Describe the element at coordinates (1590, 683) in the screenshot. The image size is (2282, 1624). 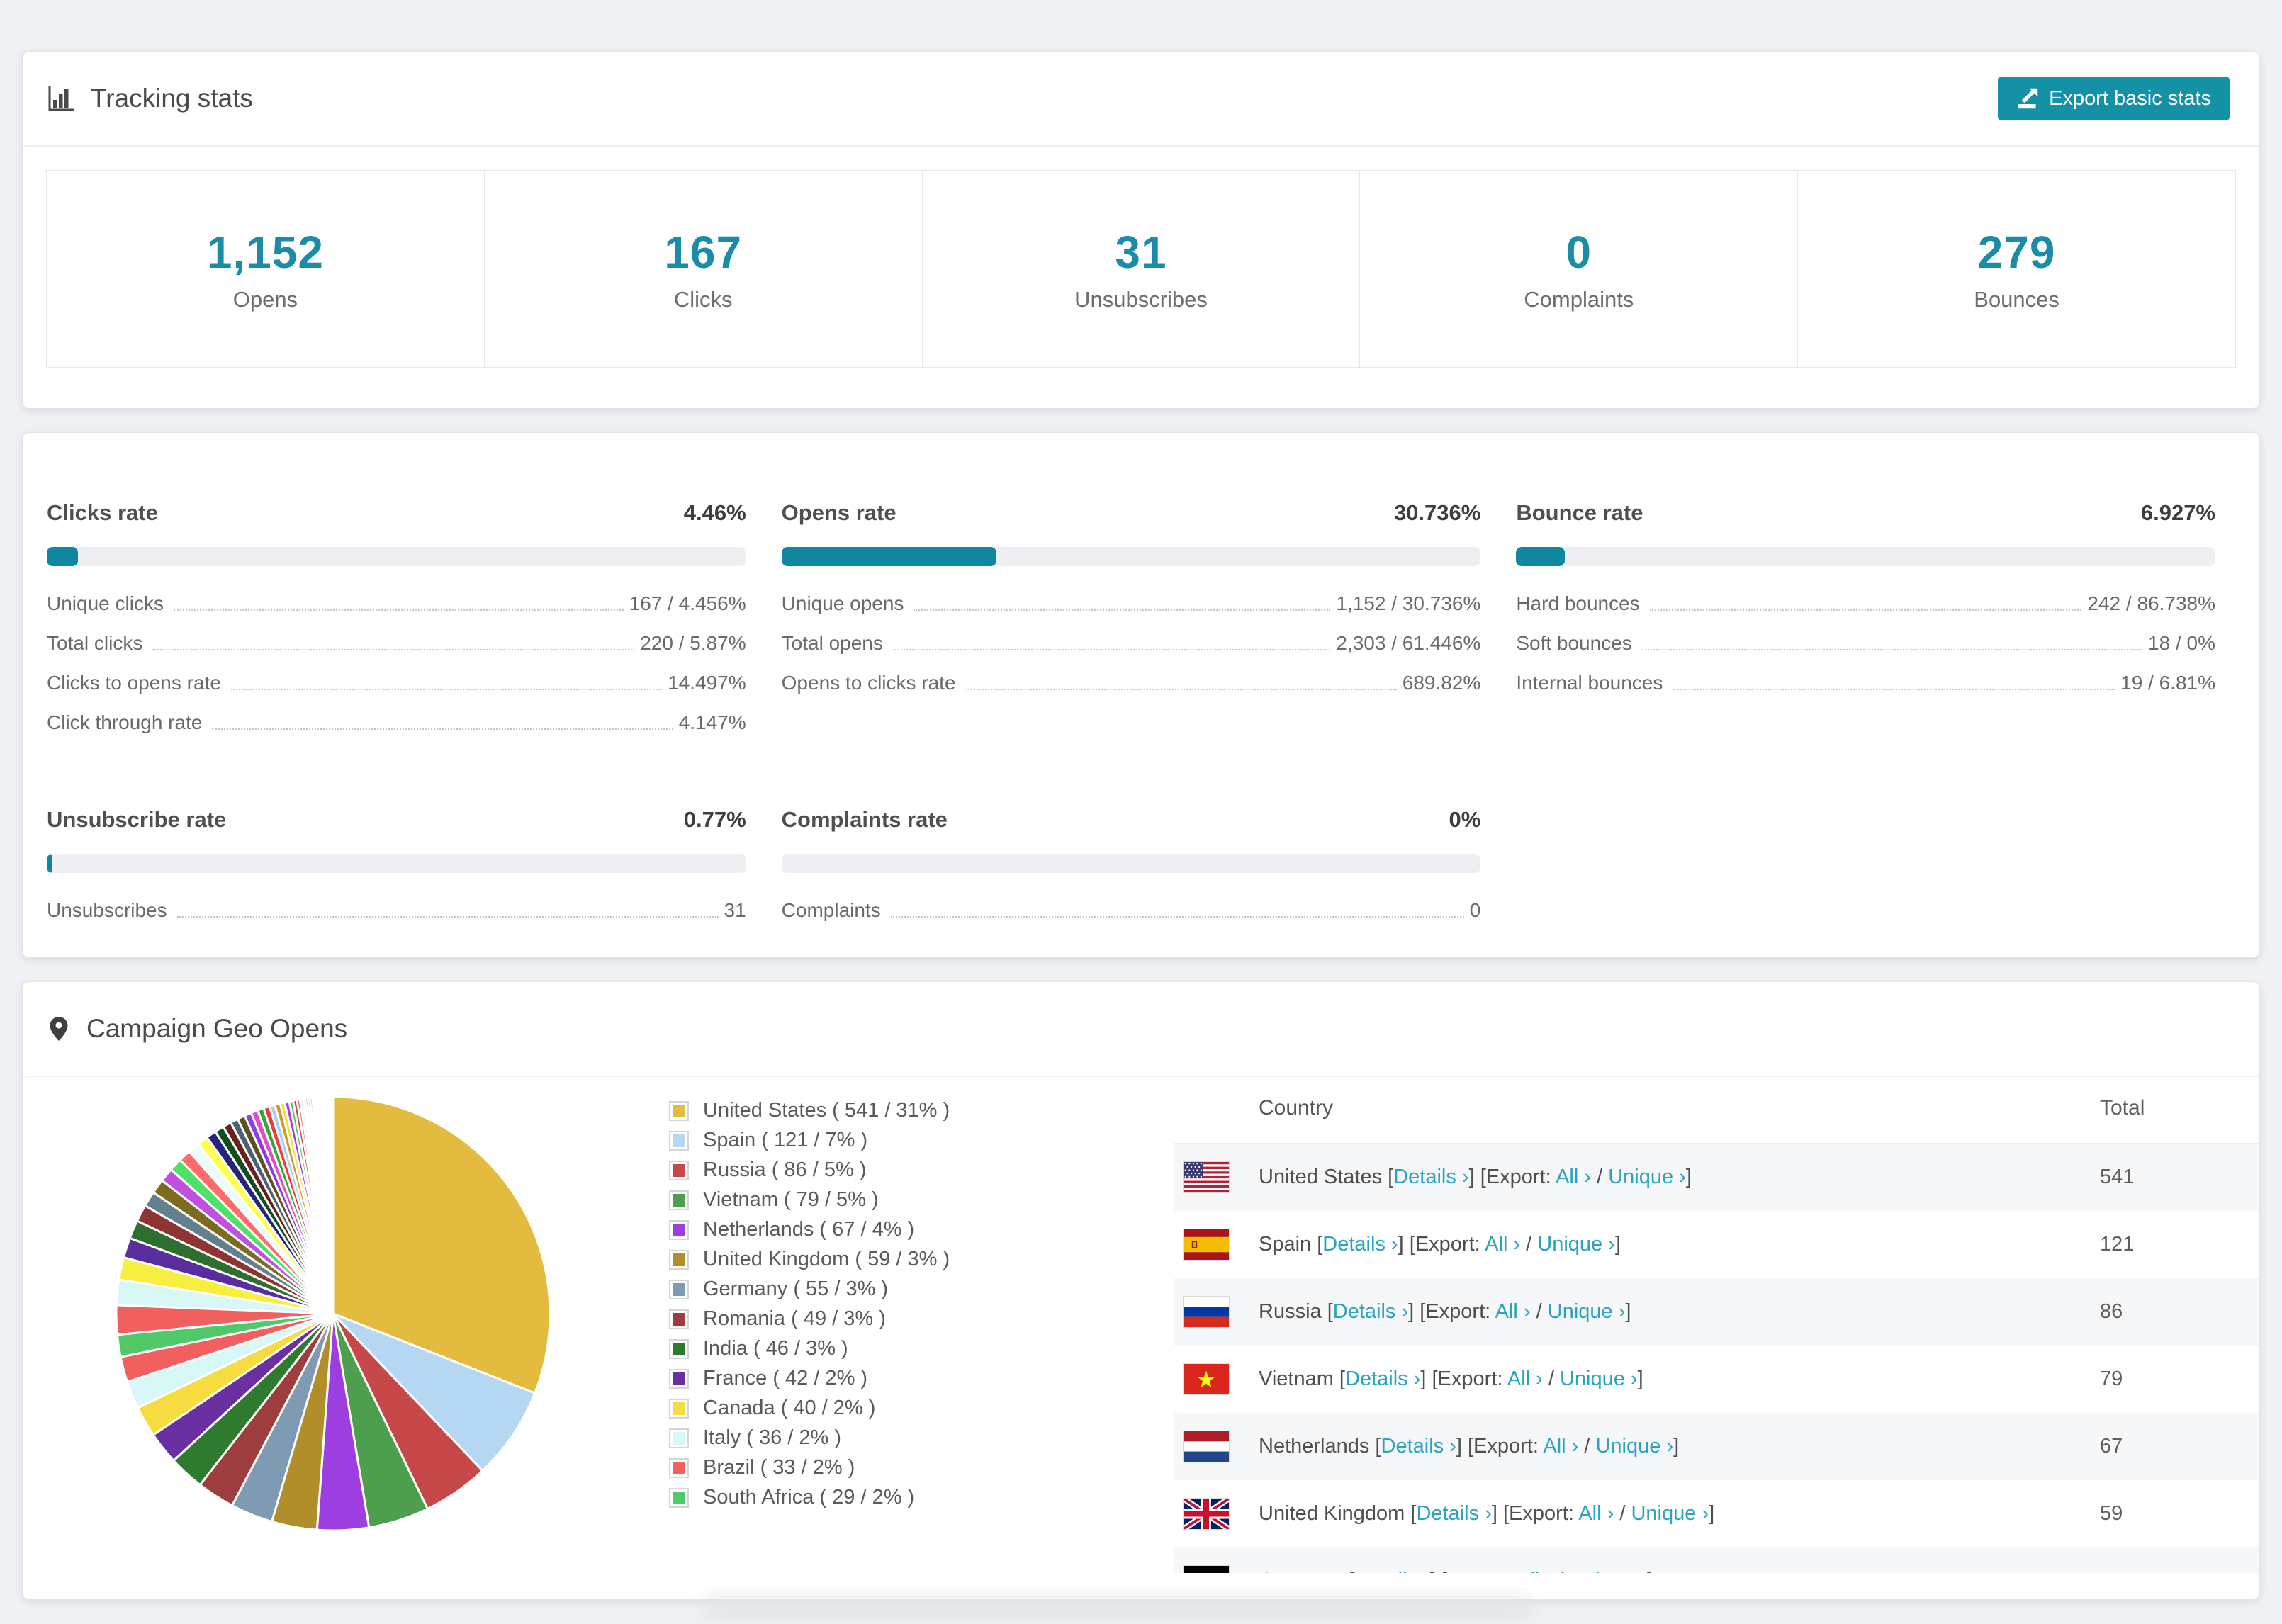
I see `rate-row-label: Internal bounces` at that location.